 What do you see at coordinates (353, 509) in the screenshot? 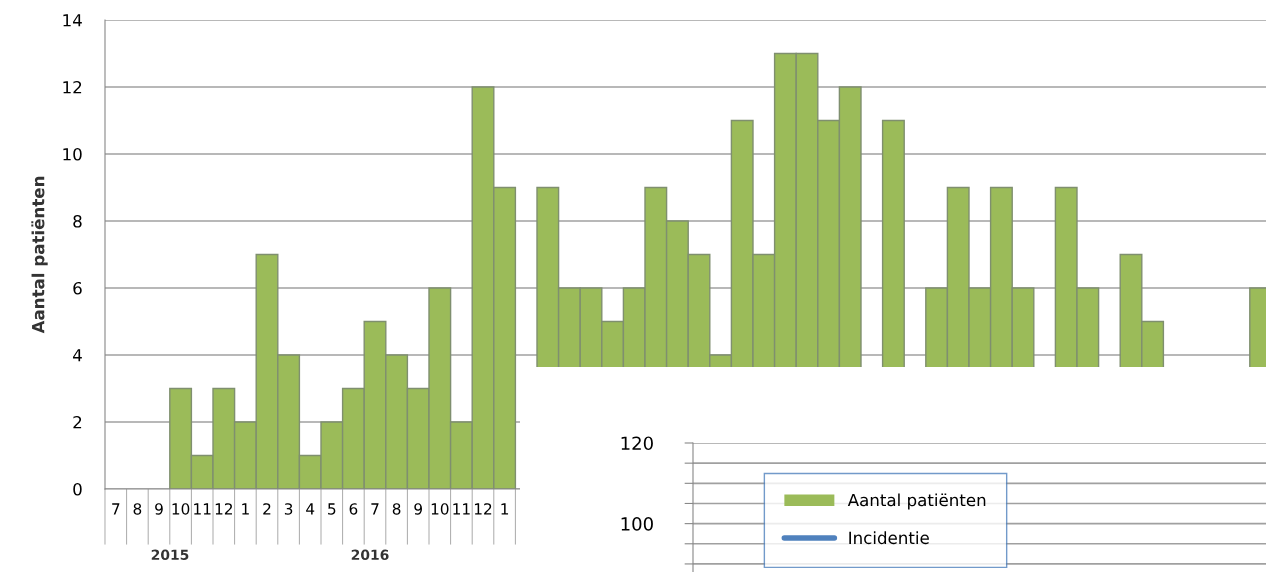
I see `x-tick-label: 6` at bounding box center [353, 509].